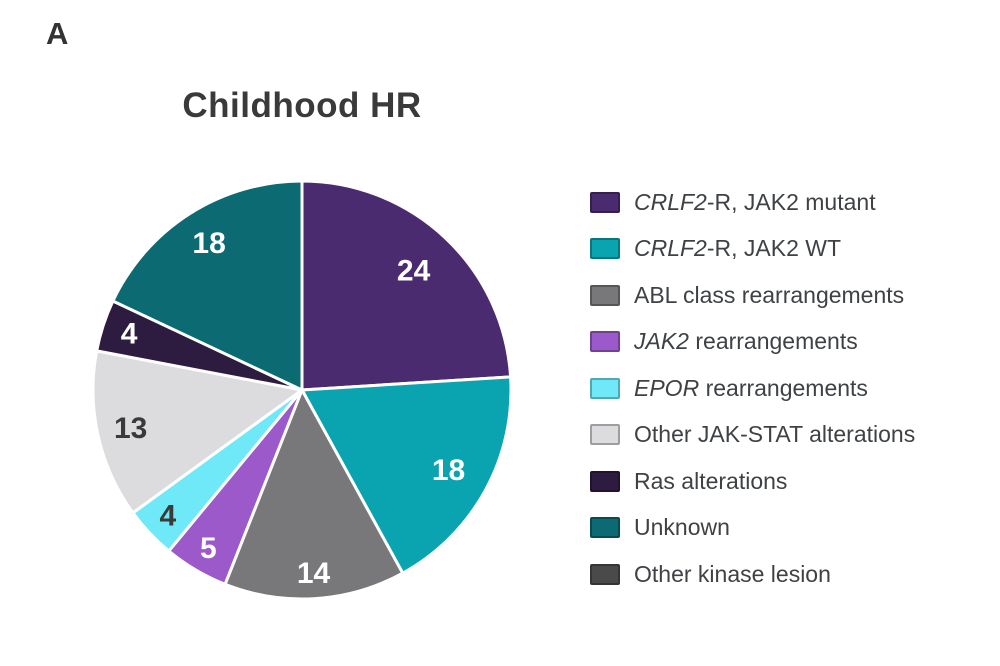 The image size is (1000, 666). What do you see at coordinates (129, 333) in the screenshot?
I see `pie-value-label-ras-alterations: 4` at bounding box center [129, 333].